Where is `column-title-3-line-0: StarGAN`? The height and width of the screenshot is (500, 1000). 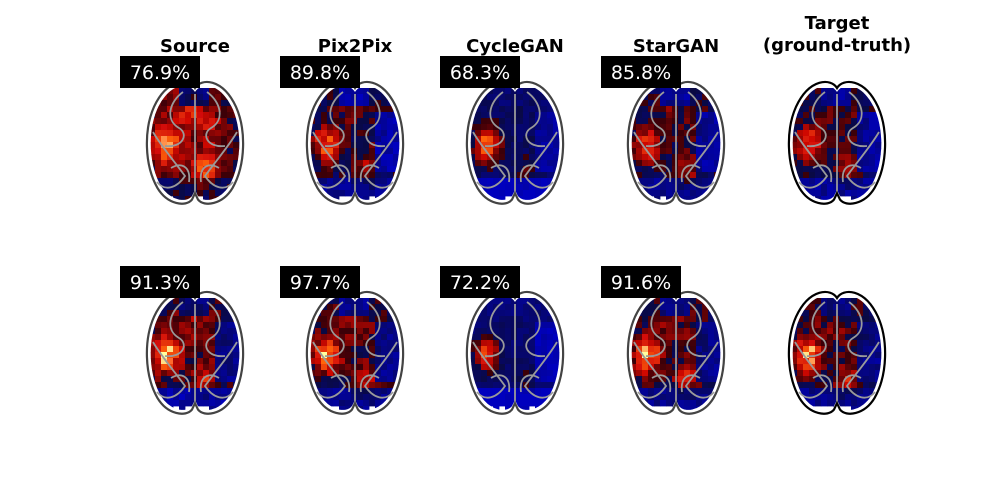 column-title-3-line-0: StarGAN is located at coordinates (676, 46).